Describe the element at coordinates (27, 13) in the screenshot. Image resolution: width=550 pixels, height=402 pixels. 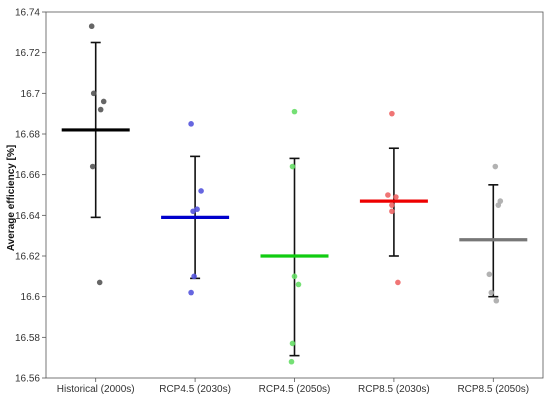
I see `y-tick-label: 16.74` at that location.